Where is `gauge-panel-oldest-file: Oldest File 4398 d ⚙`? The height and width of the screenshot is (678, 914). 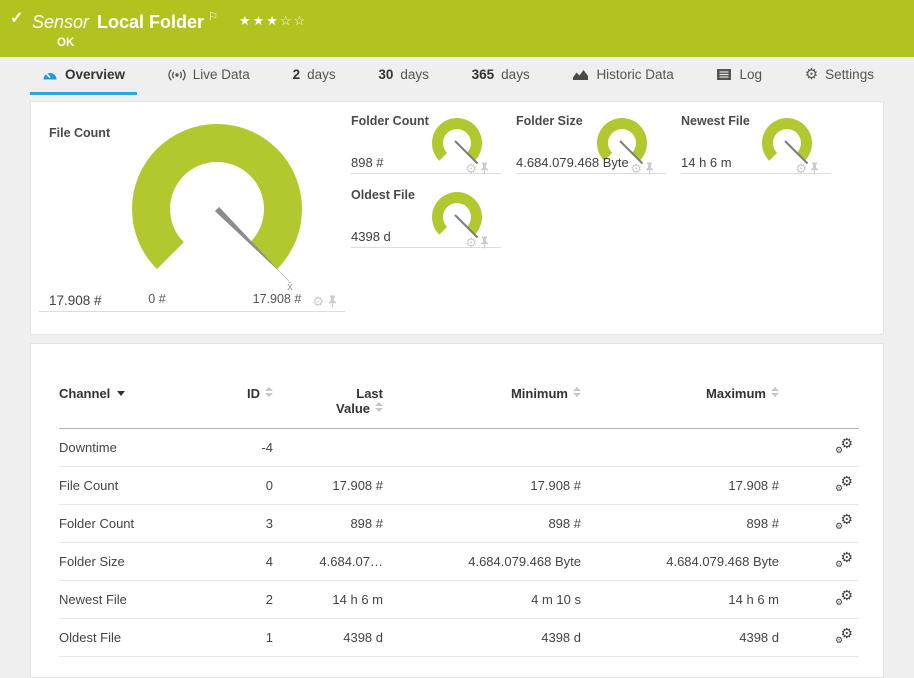 gauge-panel-oldest-file: Oldest File 4398 d ⚙ is located at coordinates (426, 219).